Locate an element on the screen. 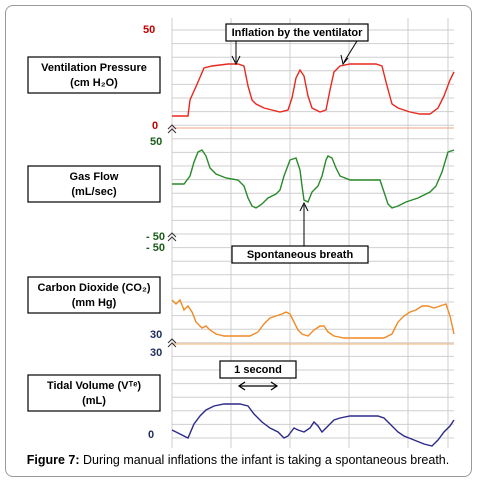  volume-label-line2: (mL) is located at coordinates (94, 401).